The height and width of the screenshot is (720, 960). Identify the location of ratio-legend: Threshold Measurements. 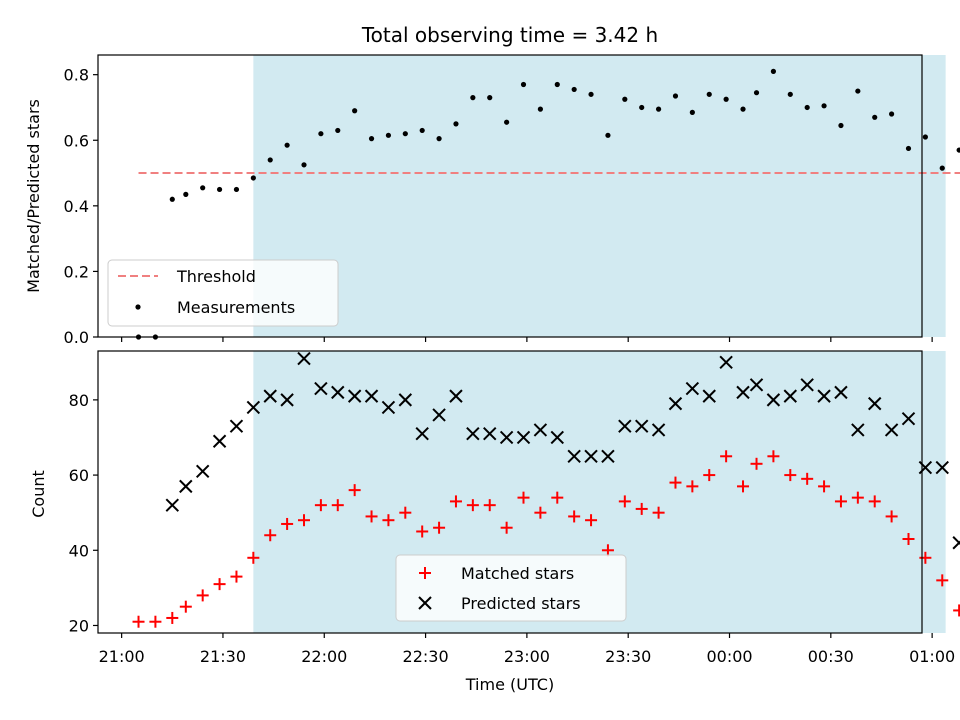
(223, 293).